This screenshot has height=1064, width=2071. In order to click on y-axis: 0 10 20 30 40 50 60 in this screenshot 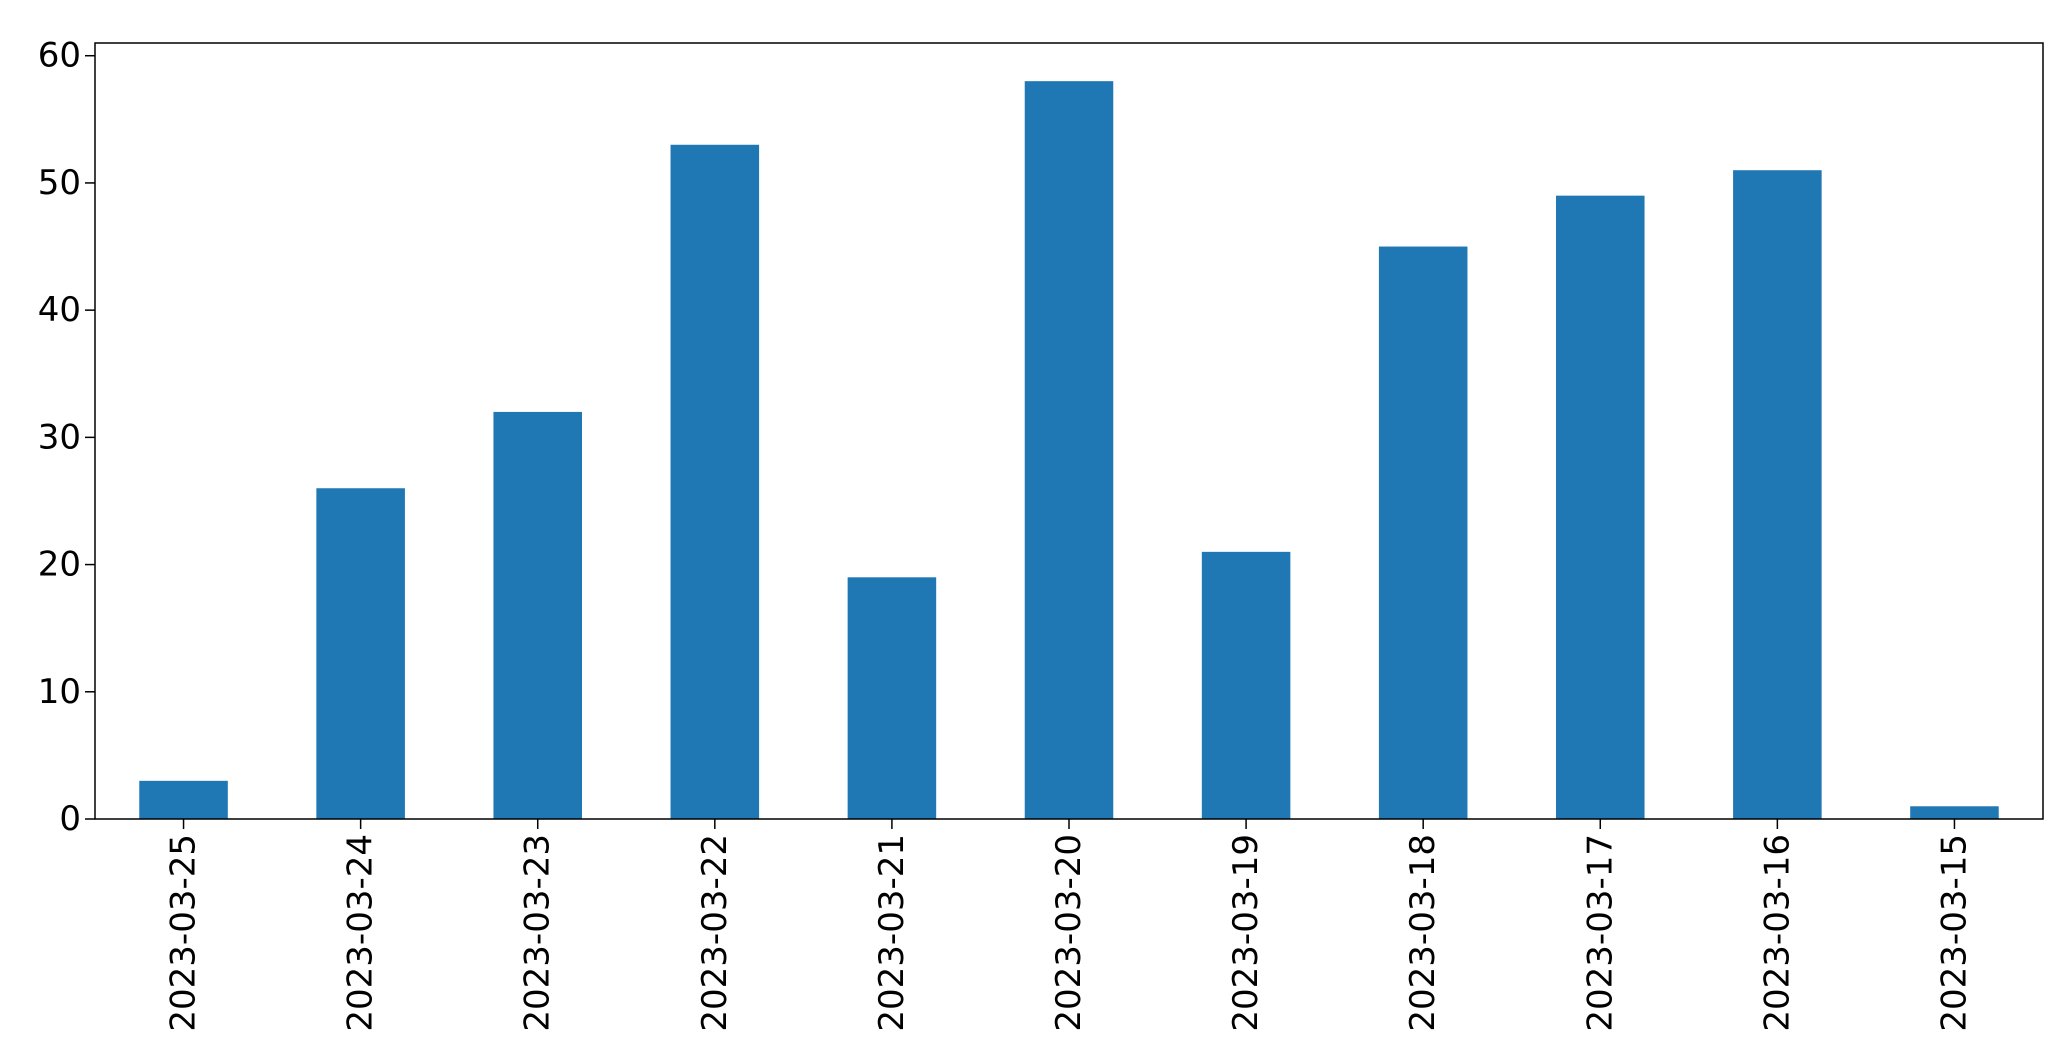, I will do `click(66, 437)`.